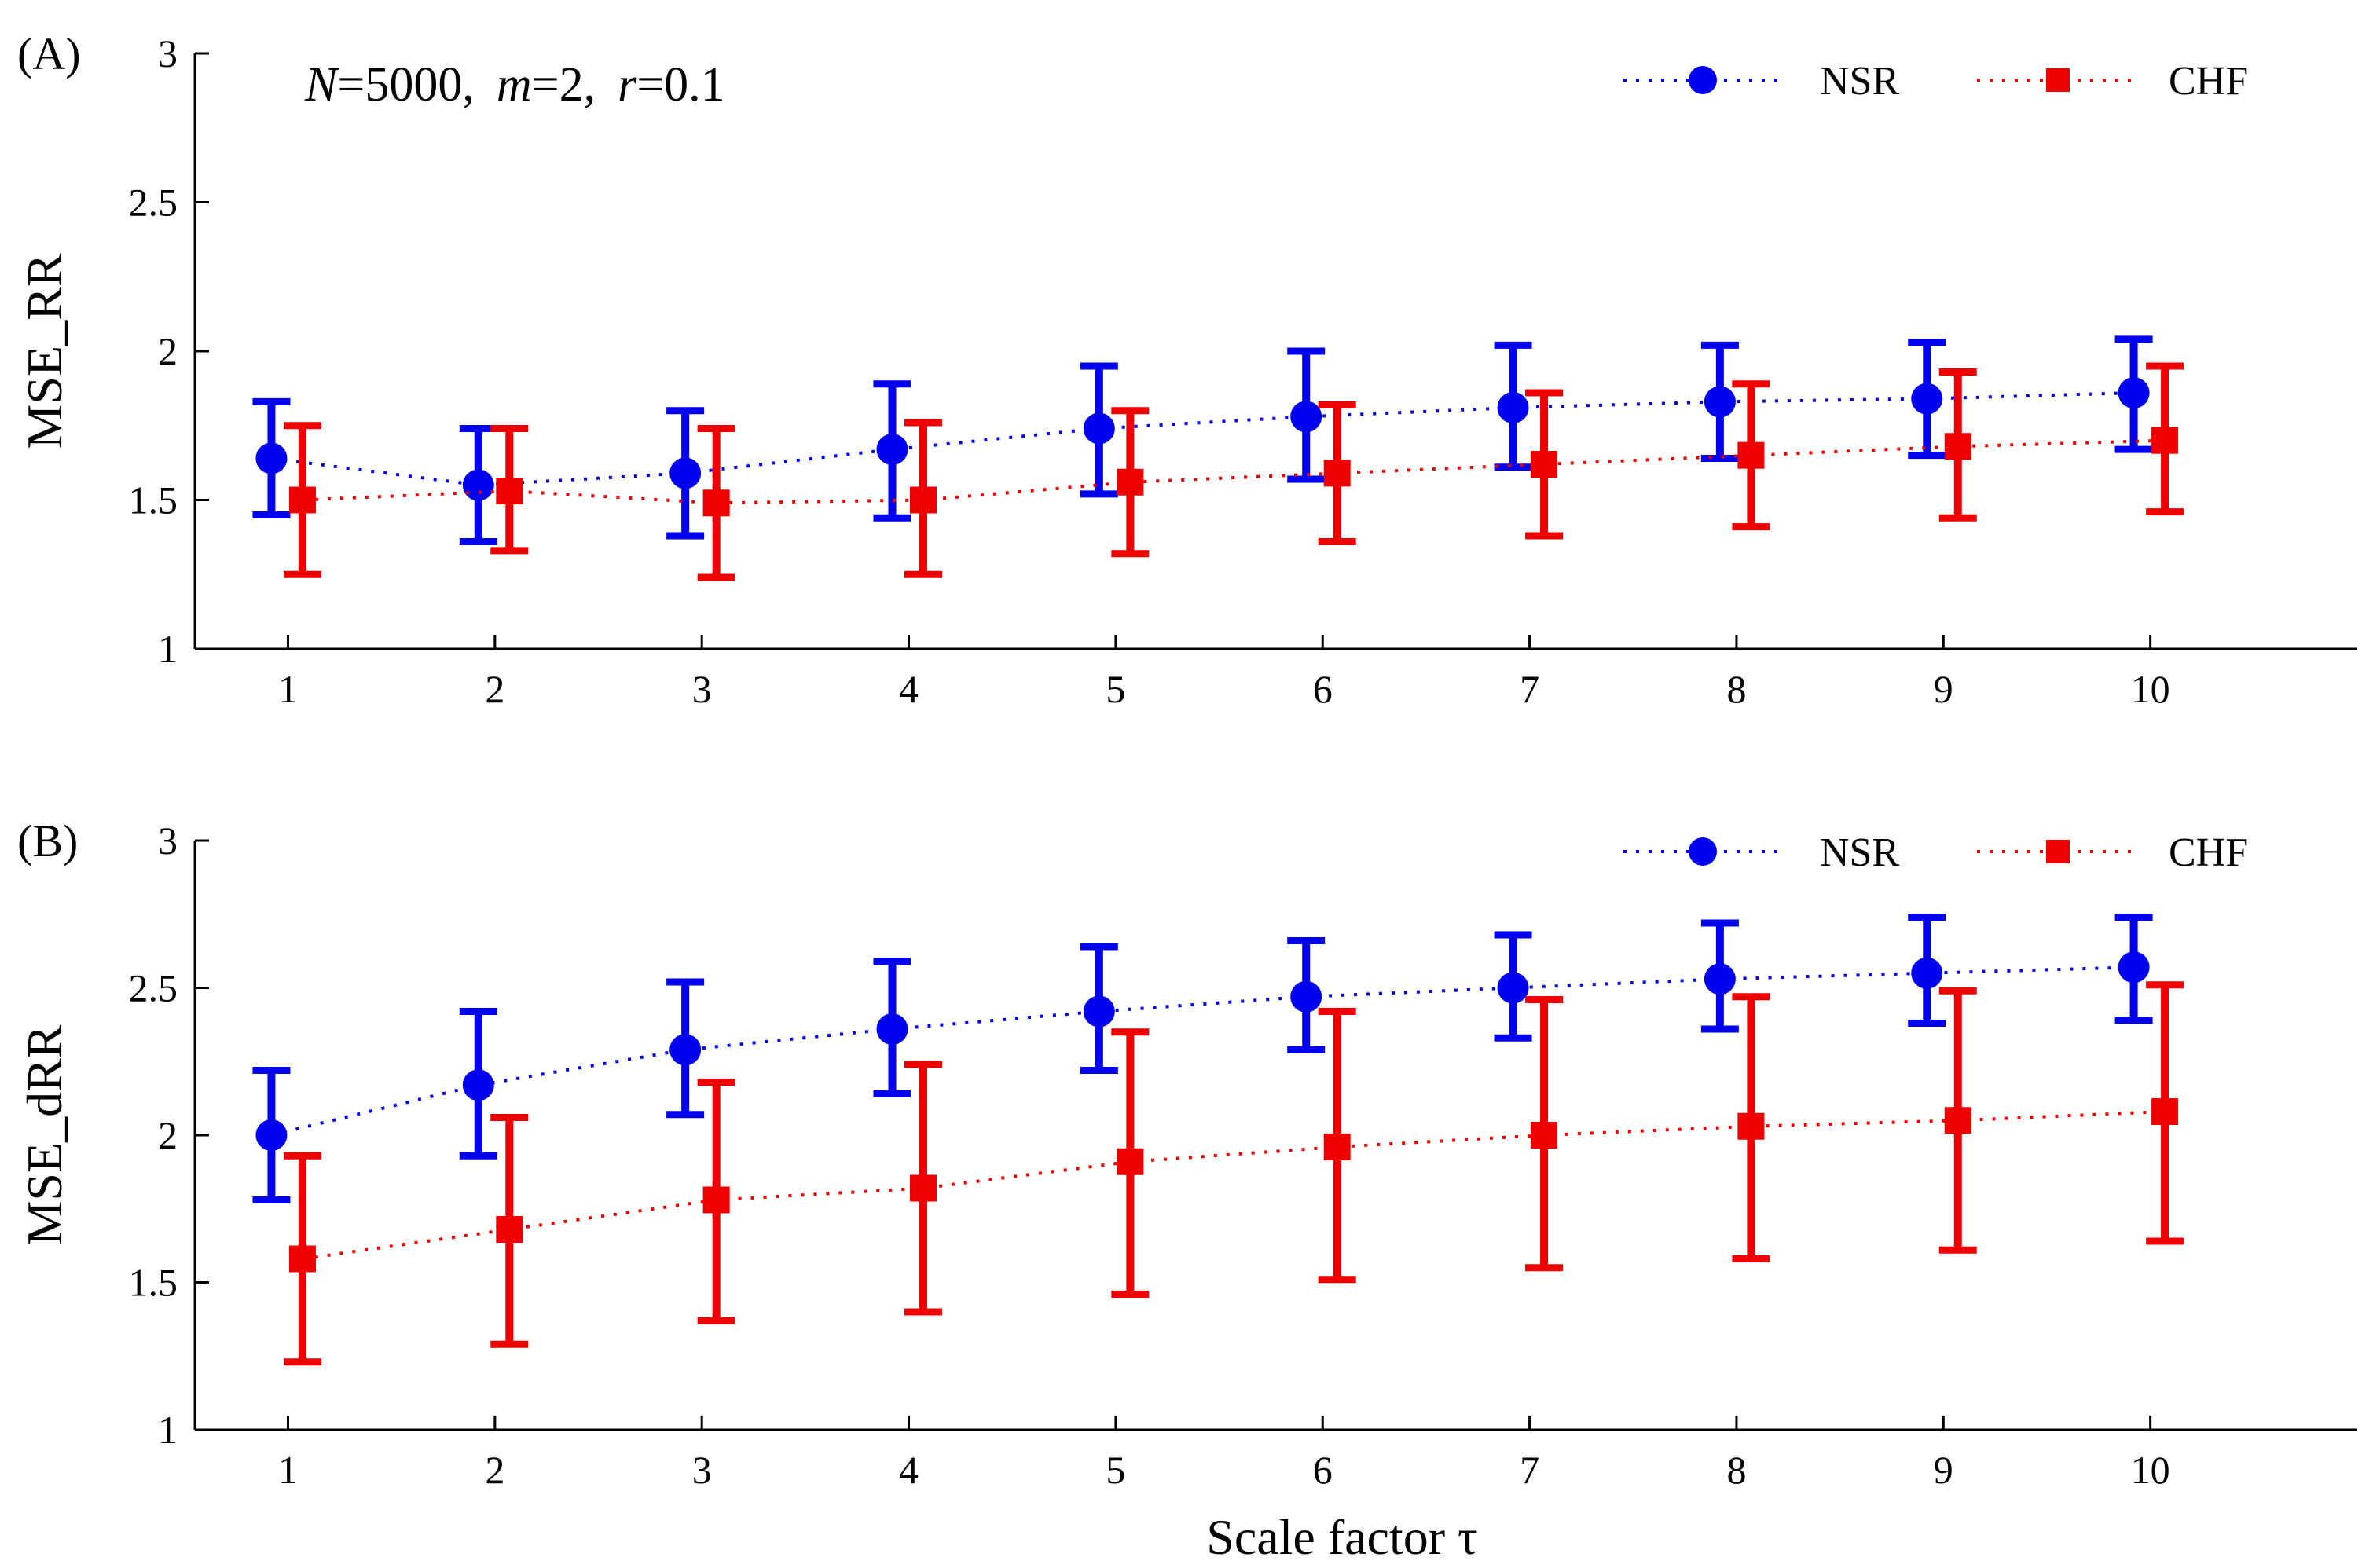 This screenshot has width=2373, height=1568. I want to click on annotation-n-value: =5000,, so click(405, 85).